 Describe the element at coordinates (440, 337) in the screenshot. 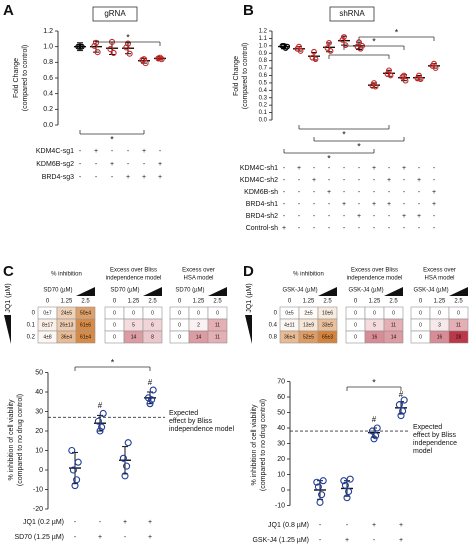

I see `heatmap-cell-label: 16` at that location.